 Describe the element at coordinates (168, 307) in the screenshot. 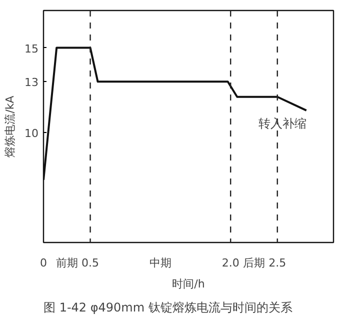

I see `text: 图 1-42 φ490mm 钛锭熔炼电流与时间的关系` at that location.